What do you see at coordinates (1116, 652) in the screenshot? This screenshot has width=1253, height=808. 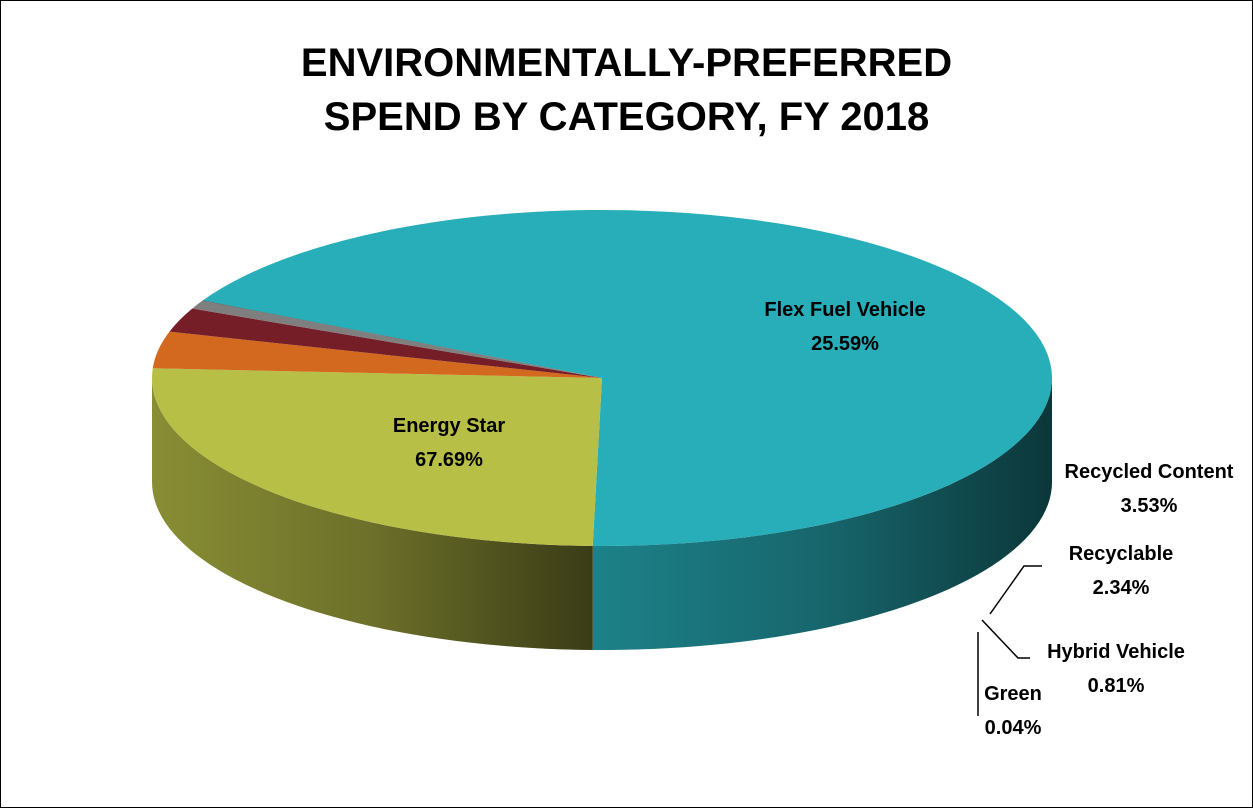 I see `slice-label-name-hybrid-vehicle: Hybrid Vehicle` at bounding box center [1116, 652].